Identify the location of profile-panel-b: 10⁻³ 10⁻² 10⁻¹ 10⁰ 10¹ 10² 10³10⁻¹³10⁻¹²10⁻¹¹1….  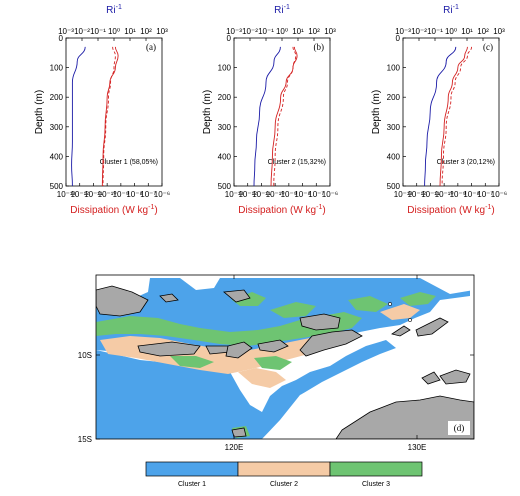
(270, 110).